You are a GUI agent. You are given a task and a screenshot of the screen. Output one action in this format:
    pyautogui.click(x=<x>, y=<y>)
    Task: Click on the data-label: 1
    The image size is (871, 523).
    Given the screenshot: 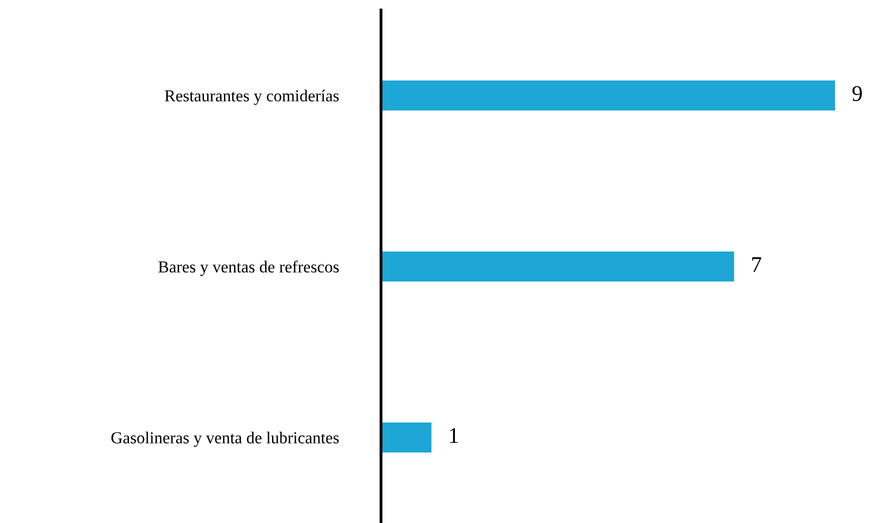 What is the action you would take?
    pyautogui.click(x=454, y=435)
    